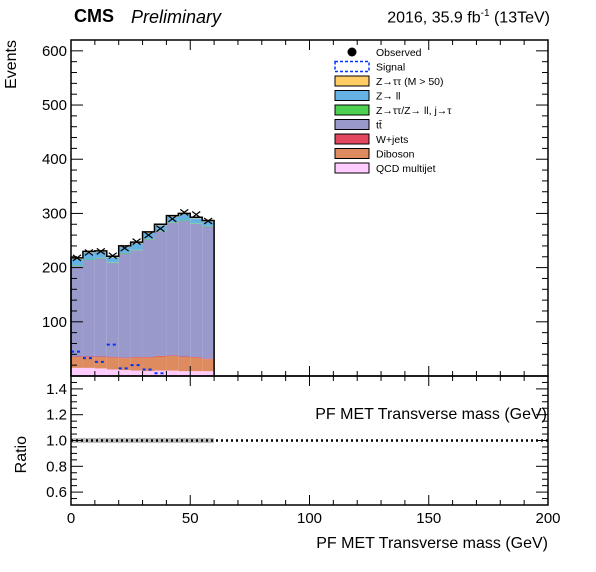 This screenshot has height=572, width=596. I want to click on legend-marker-observed, so click(352, 52).